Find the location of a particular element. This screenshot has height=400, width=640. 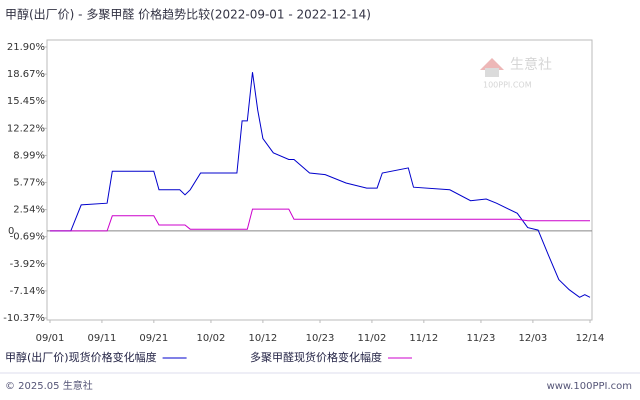

y-tick-label: 18.67% is located at coordinates (26, 74).